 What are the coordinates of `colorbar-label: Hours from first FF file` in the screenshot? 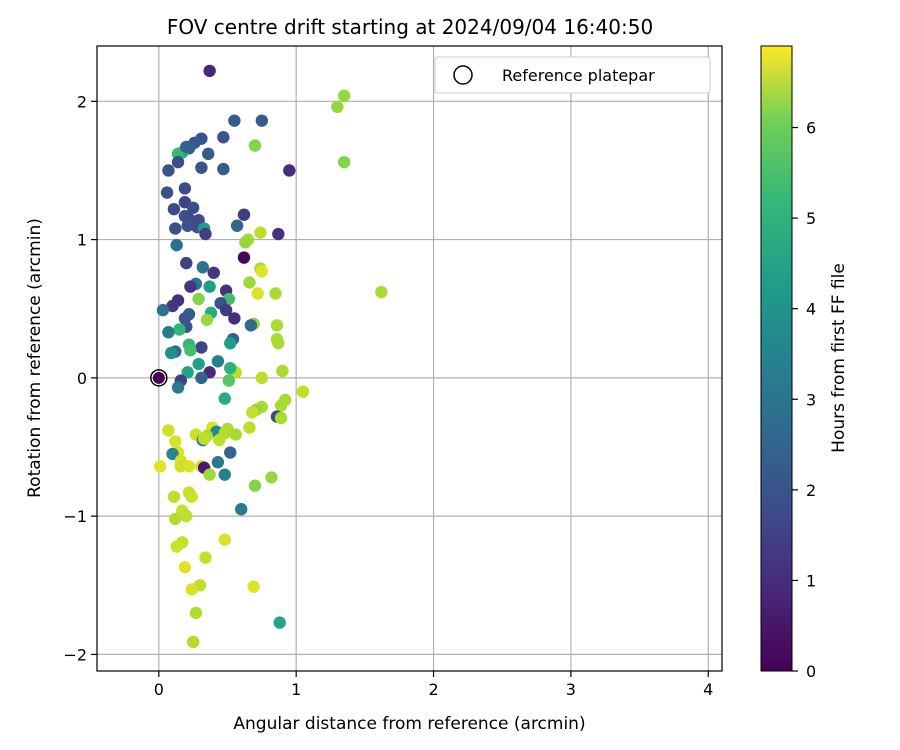 It's located at (839, 358).